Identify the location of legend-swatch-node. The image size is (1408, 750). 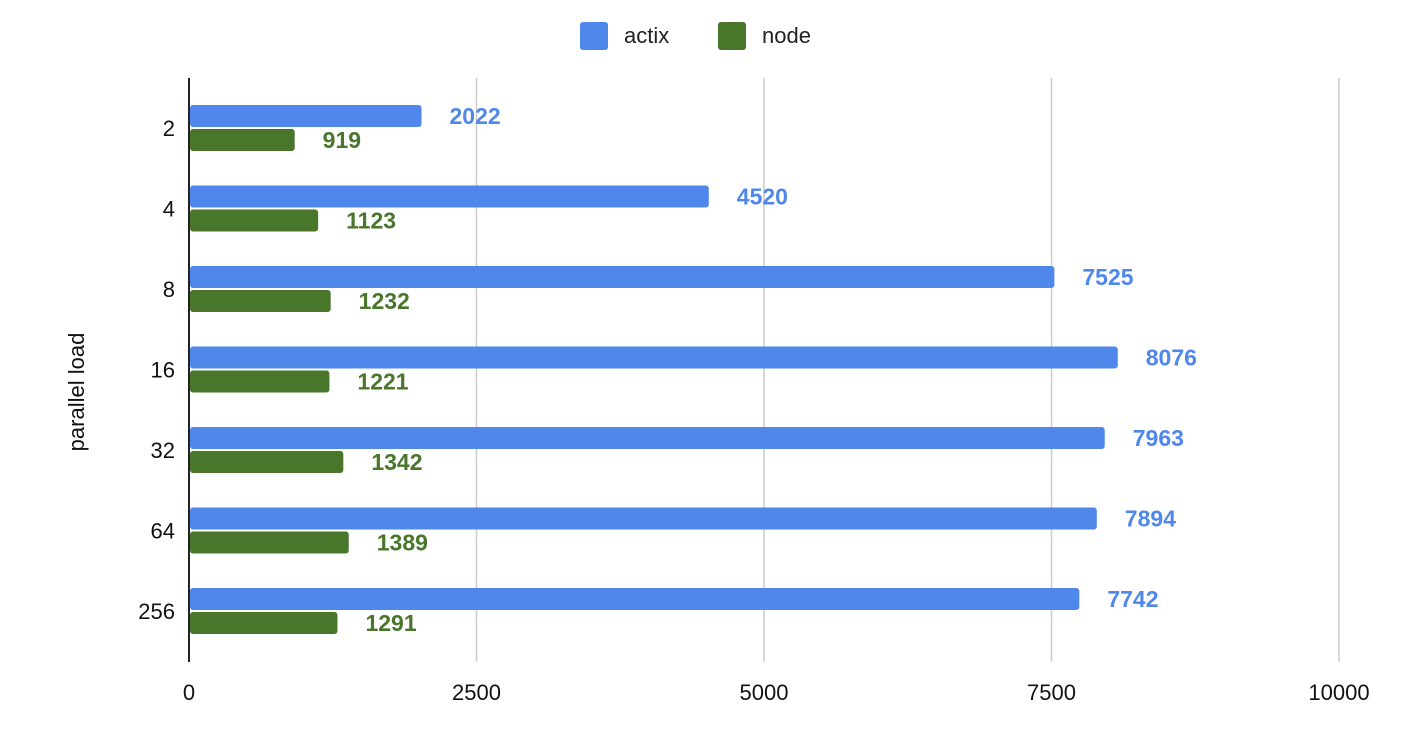
(732, 36).